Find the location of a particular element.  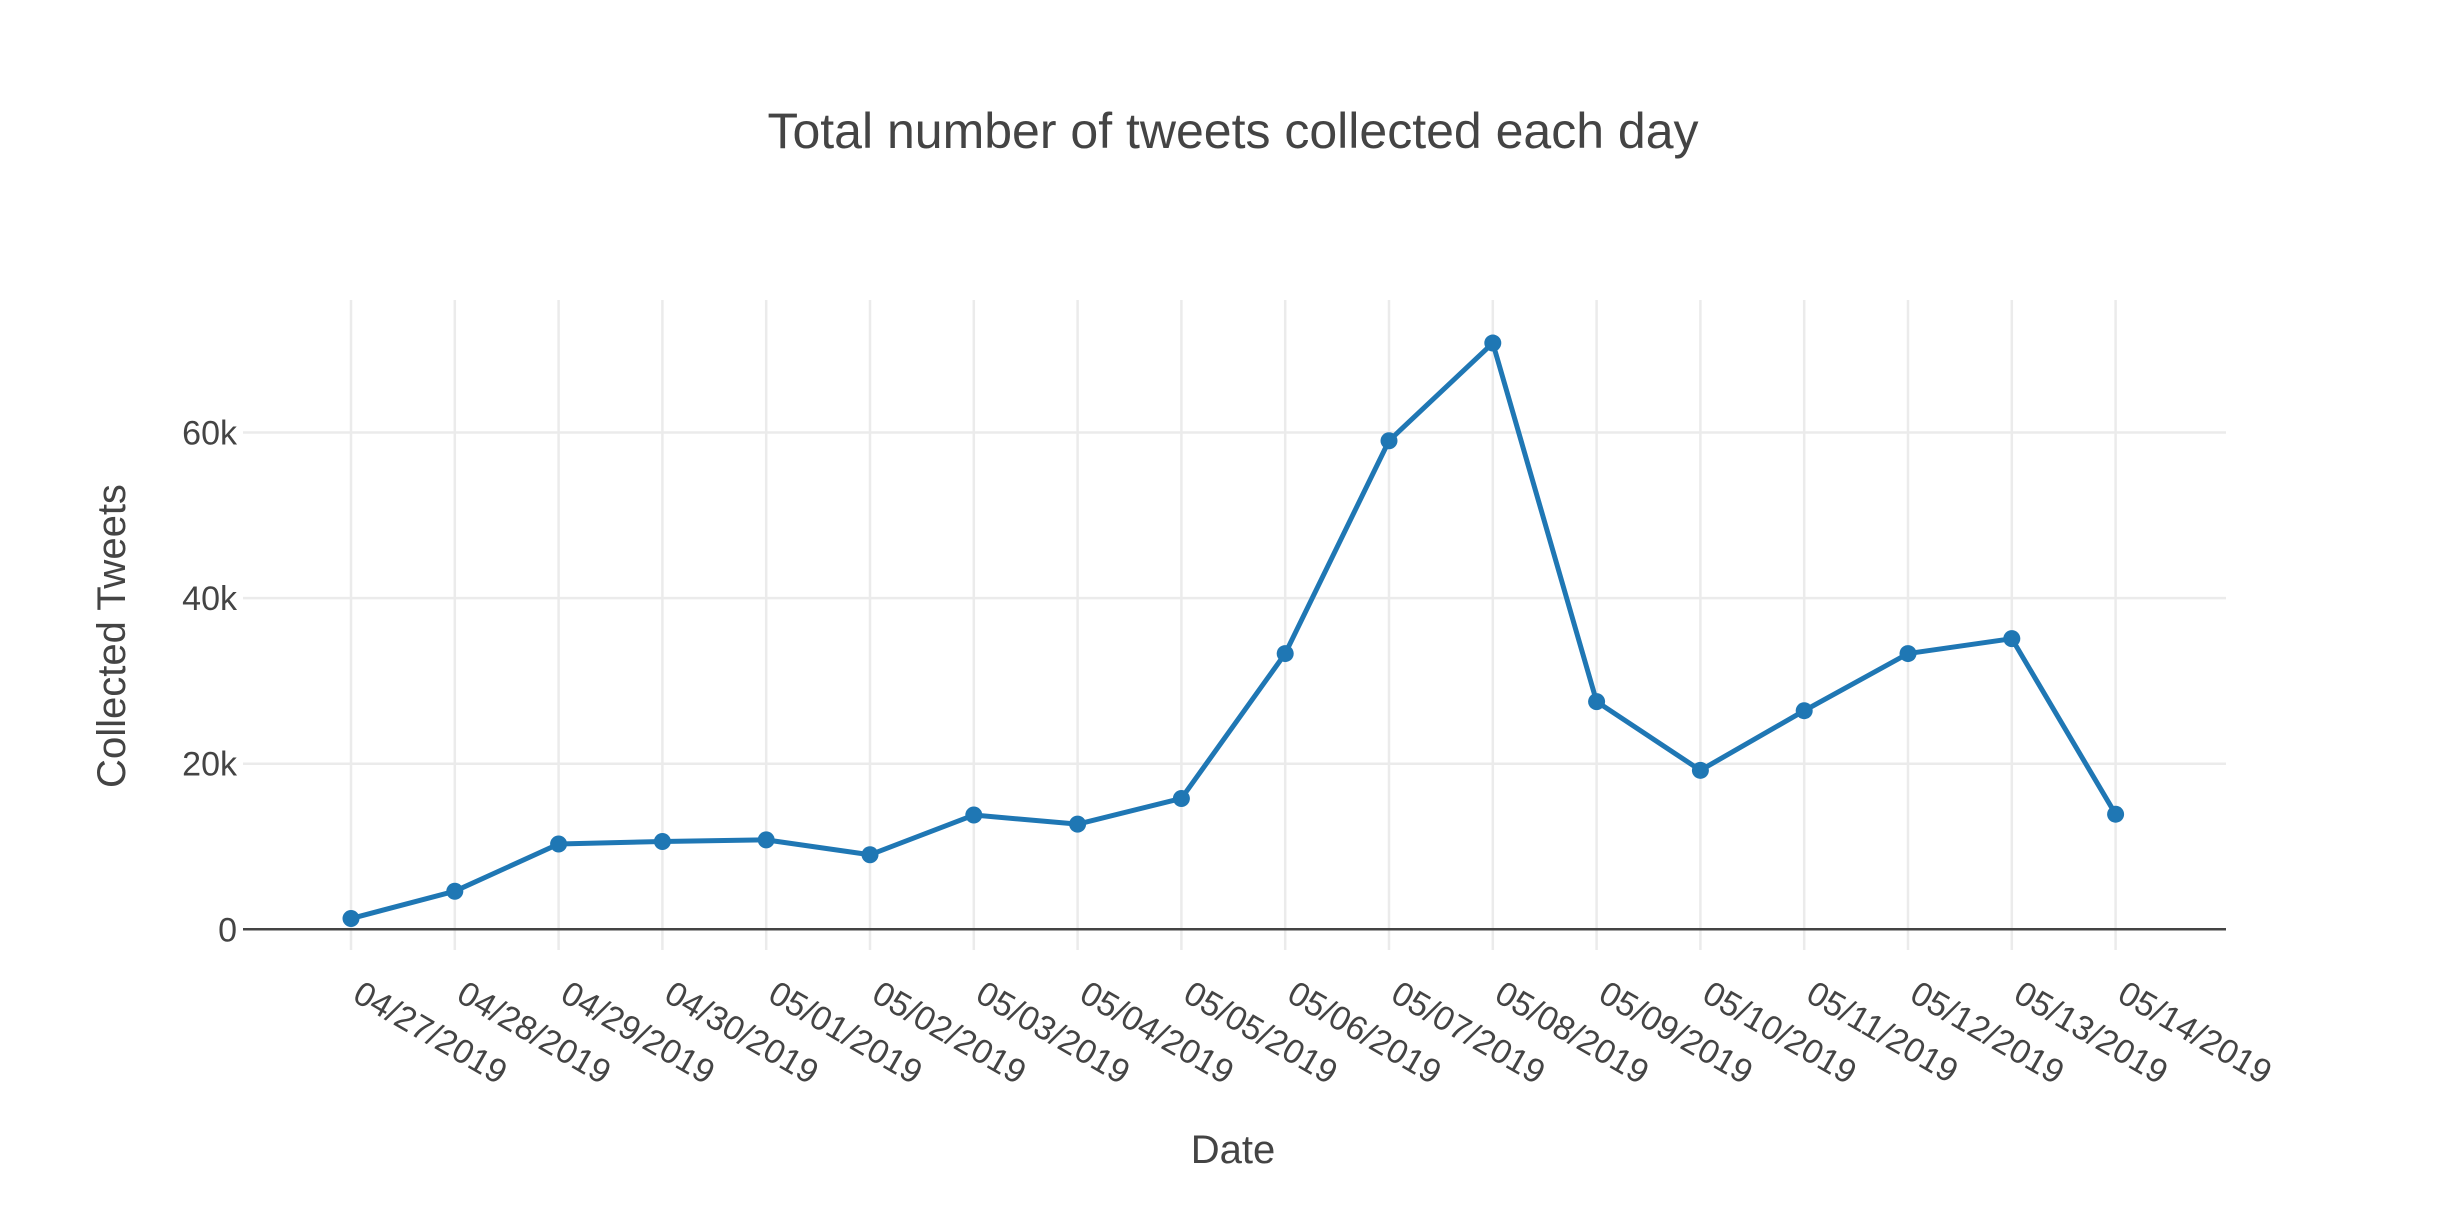

y-tick-label: 20k is located at coordinates (210, 765).